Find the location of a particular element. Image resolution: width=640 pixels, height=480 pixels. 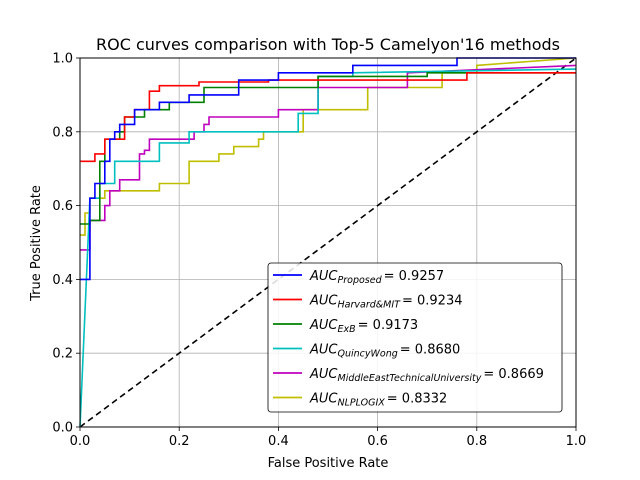

y-tick-label: 1.0 is located at coordinates (62, 59).